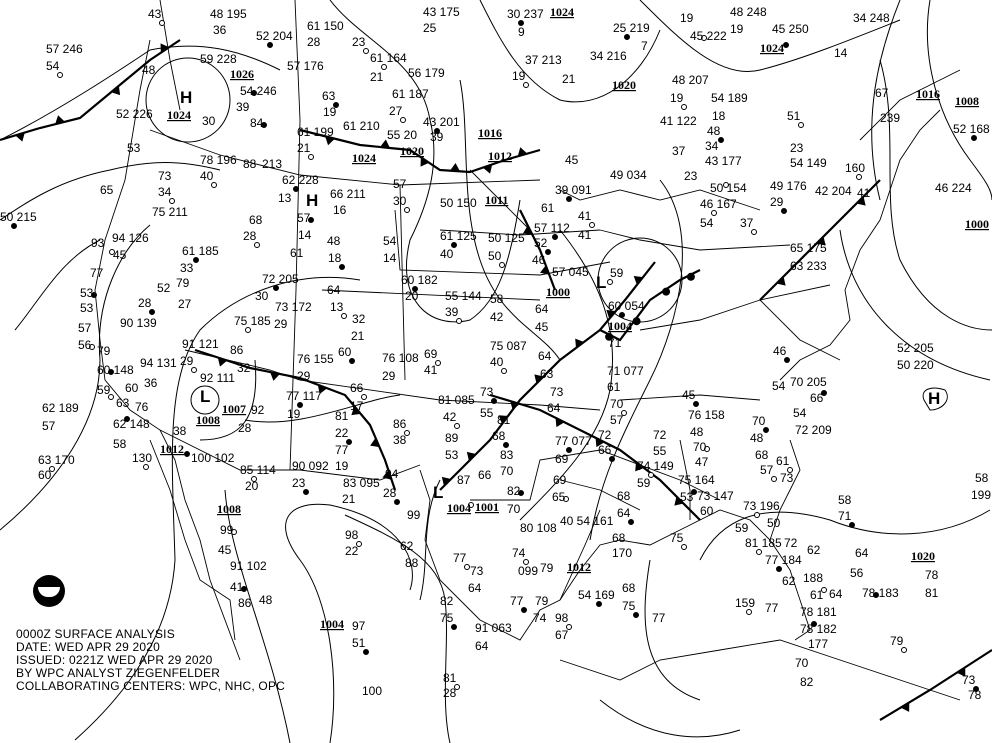 The width and height of the screenshot is (992, 743). Describe the element at coordinates (542, 601) in the screenshot. I see `station-reading: 79` at that location.